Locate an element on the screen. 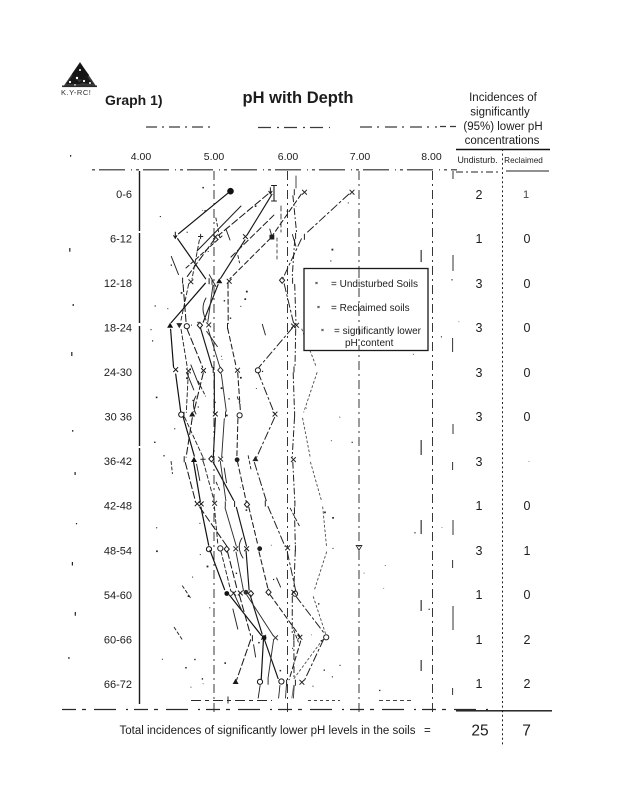  svg-text: 7 is located at coordinates (526, 731).